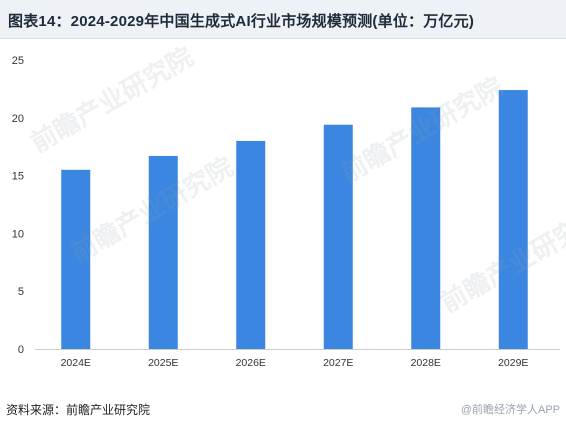 This screenshot has height=429, width=566. I want to click on y-tick-label: 15, so click(18, 177).